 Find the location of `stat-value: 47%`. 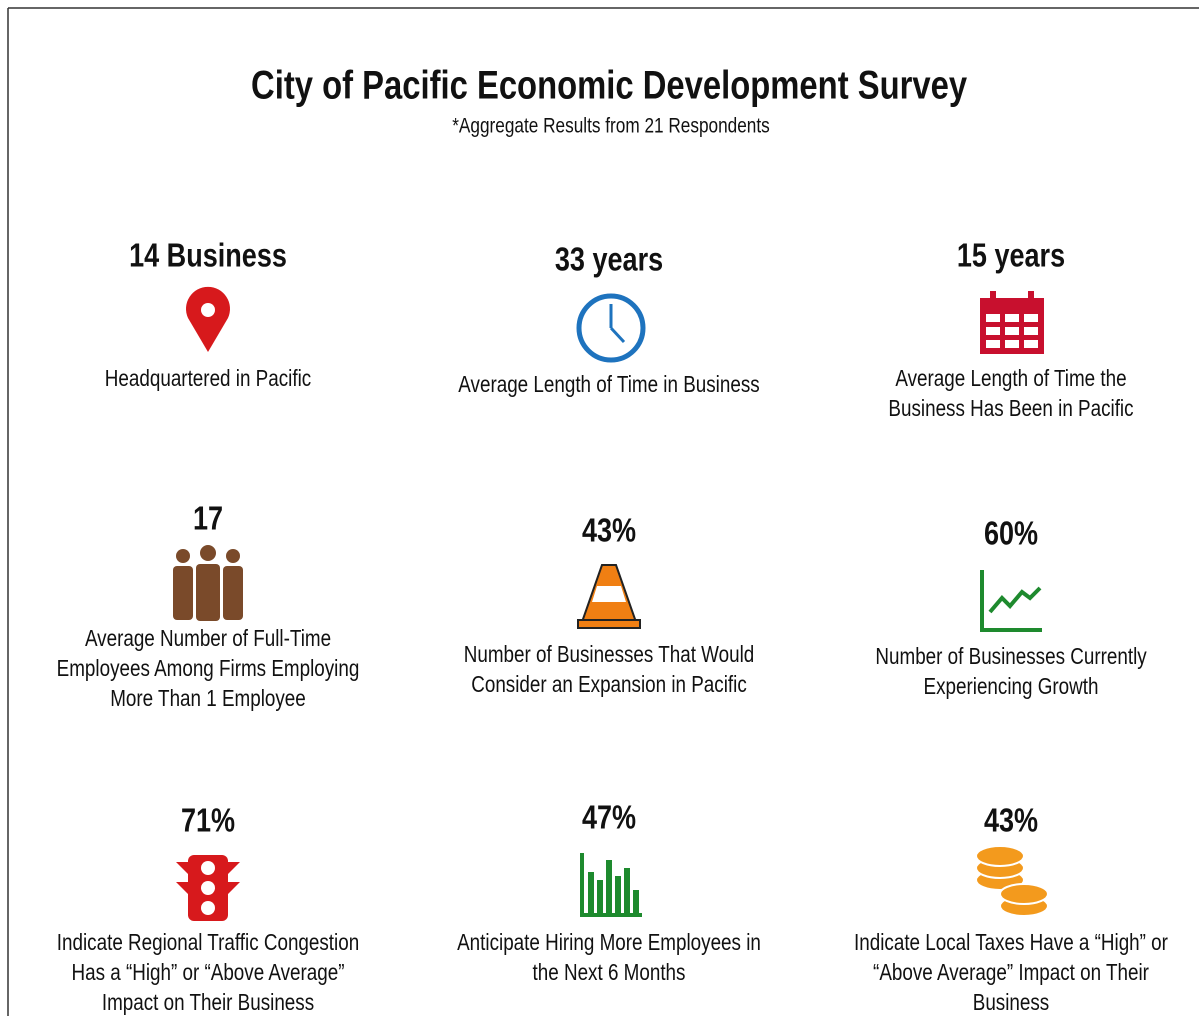

stat-value: 47% is located at coordinates (609, 818).